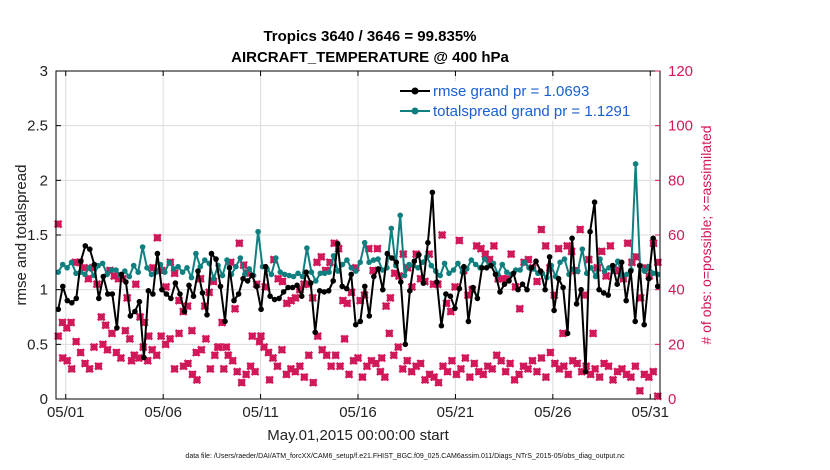 The image size is (830, 470). What do you see at coordinates (369, 36) in the screenshot?
I see `chart-title: Tropics 3640 / 3646 = 99.835%` at bounding box center [369, 36].